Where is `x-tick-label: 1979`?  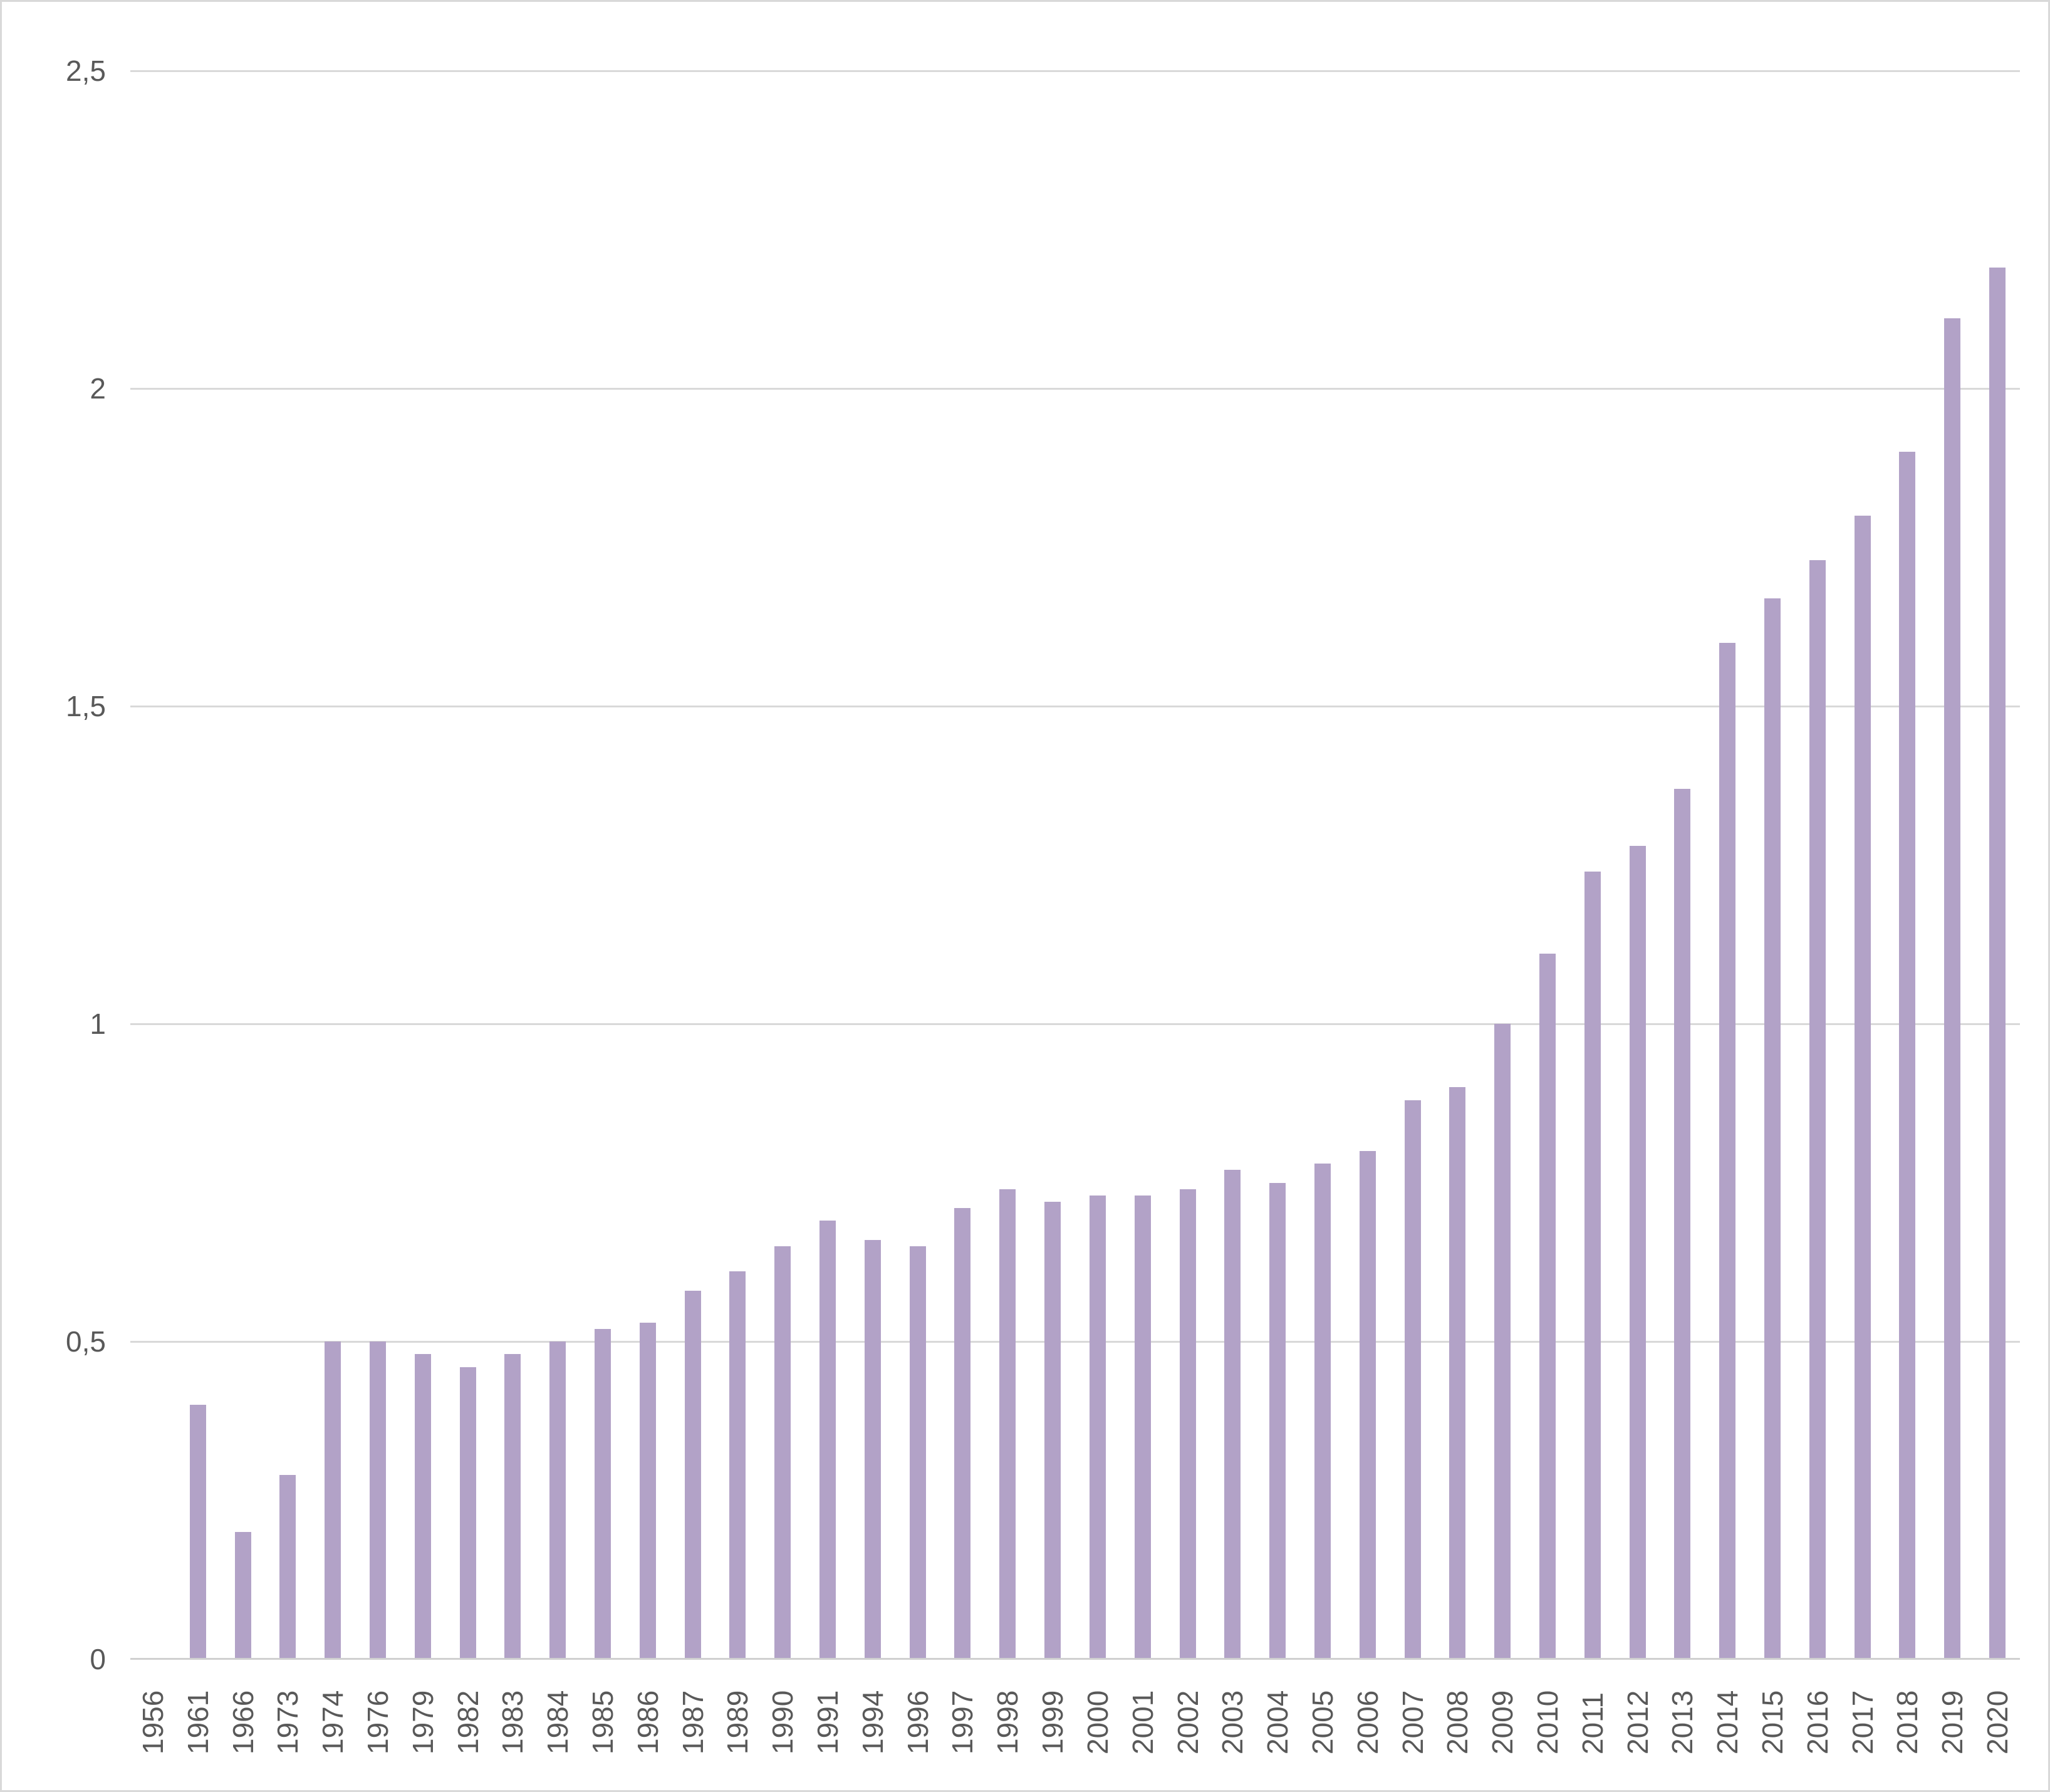
x-tick-label: 1979 is located at coordinates (422, 1722).